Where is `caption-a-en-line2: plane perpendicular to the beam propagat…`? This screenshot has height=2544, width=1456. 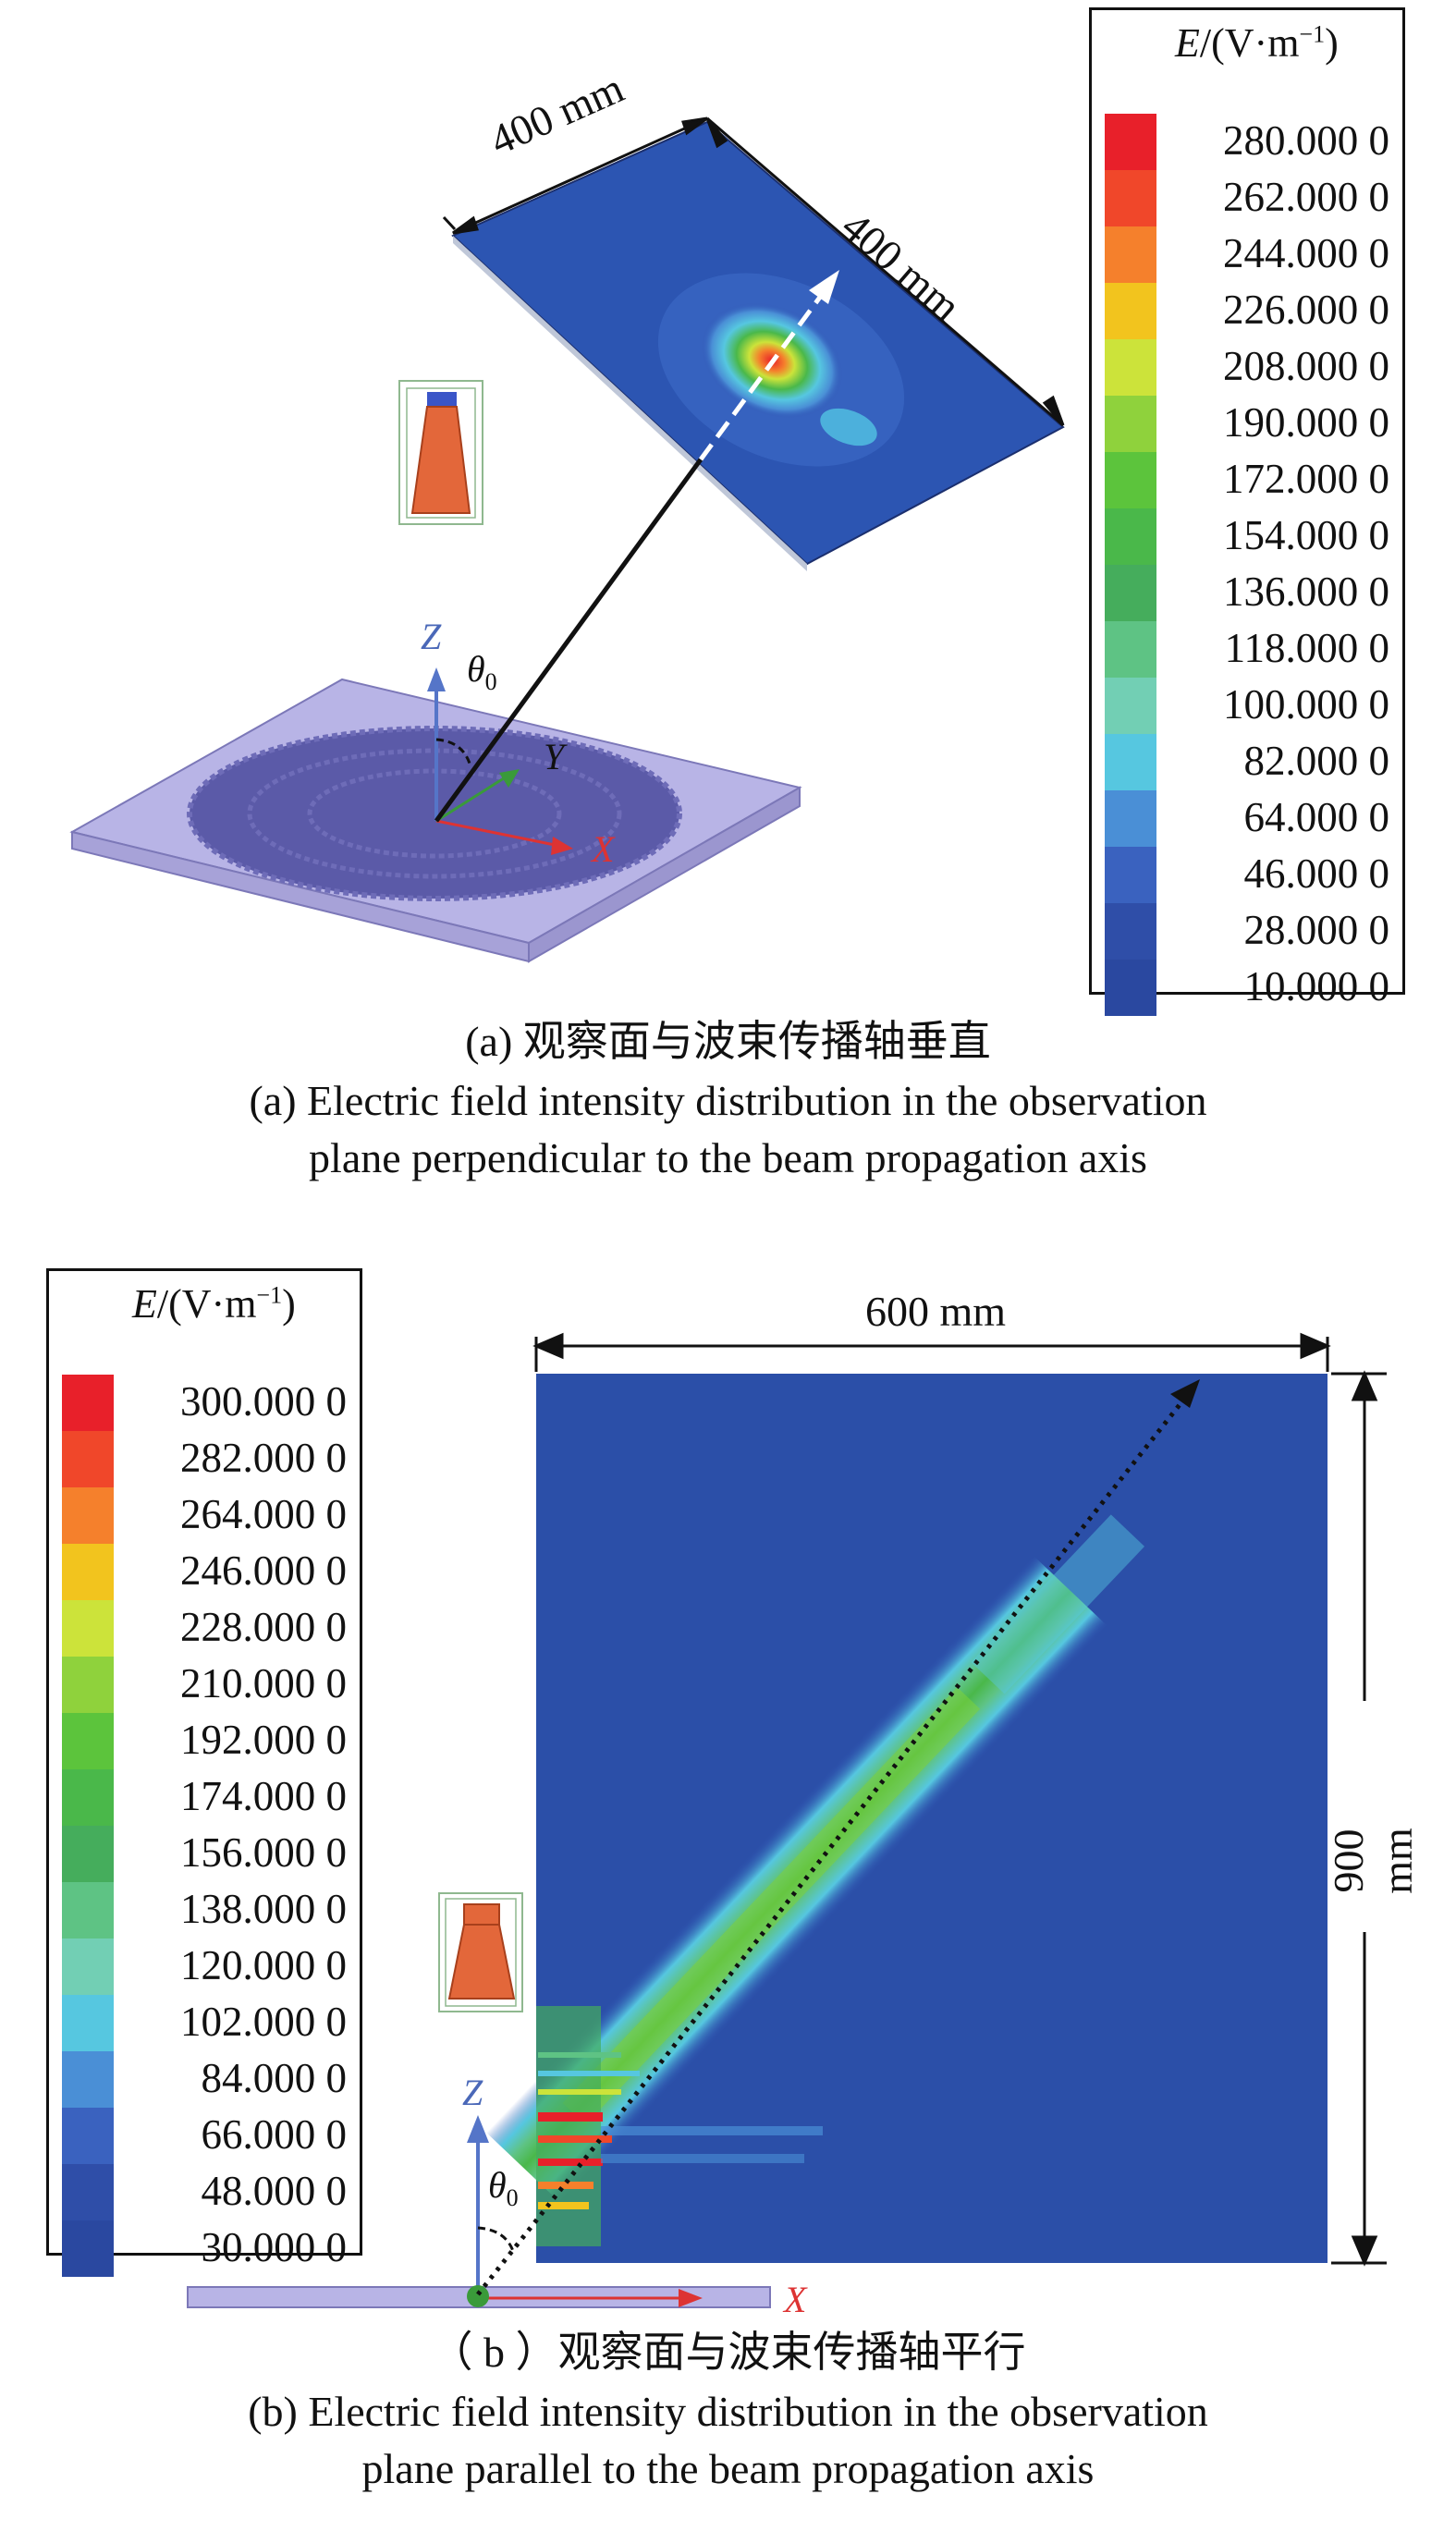 caption-a-en-line2: plane perpendicular to the beam propagat… is located at coordinates (728, 1157).